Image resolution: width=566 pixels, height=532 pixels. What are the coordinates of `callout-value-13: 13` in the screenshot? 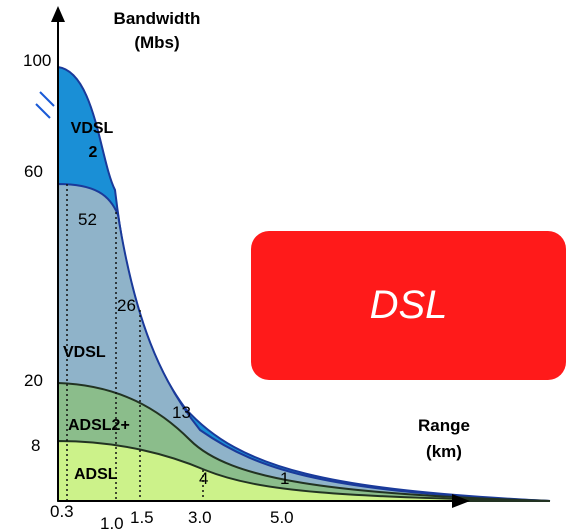 It's located at (181, 412).